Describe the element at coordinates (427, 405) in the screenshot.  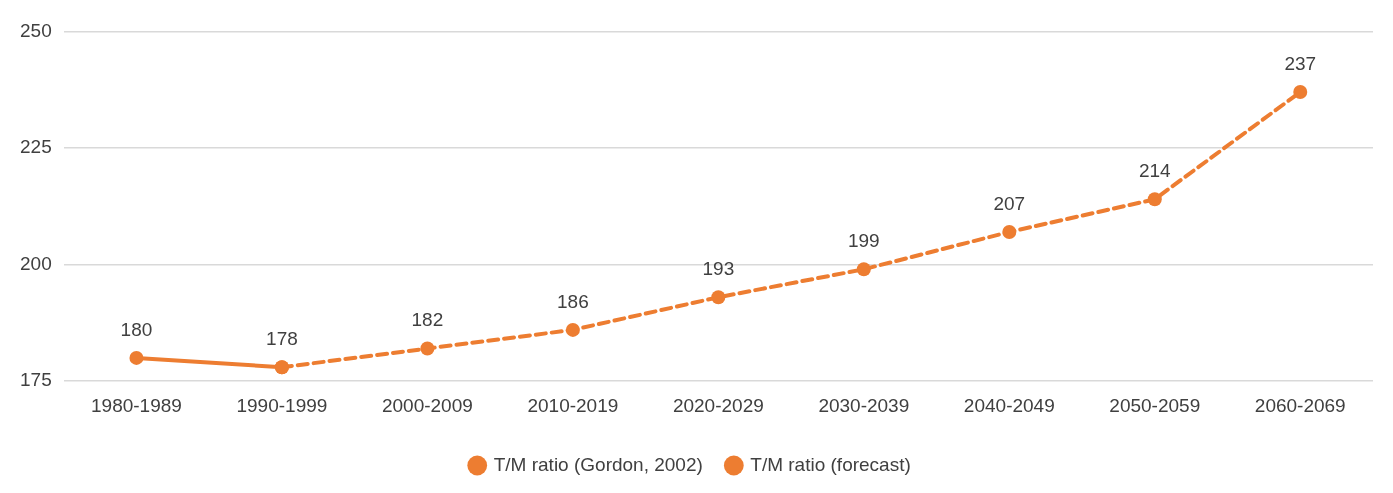
I see `x-tick-label: 2000-2009` at that location.